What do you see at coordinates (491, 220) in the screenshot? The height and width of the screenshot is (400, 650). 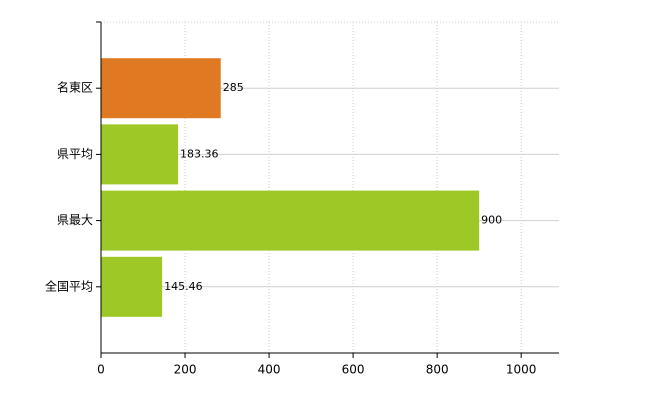 I see `data-label: 900` at bounding box center [491, 220].